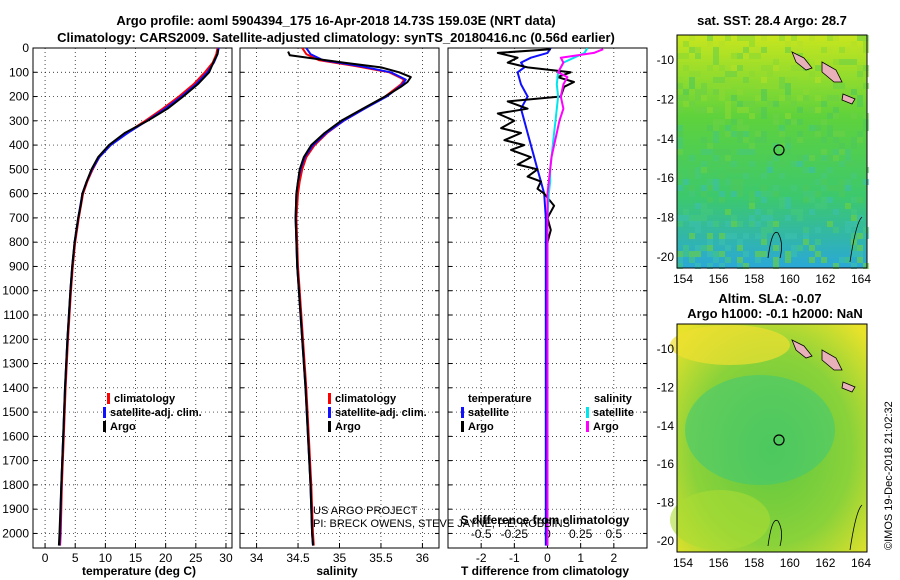 The height and width of the screenshot is (580, 900). Describe the element at coordinates (790, 279) in the screenshot. I see `map-lon-tick-label: 160` at that location.